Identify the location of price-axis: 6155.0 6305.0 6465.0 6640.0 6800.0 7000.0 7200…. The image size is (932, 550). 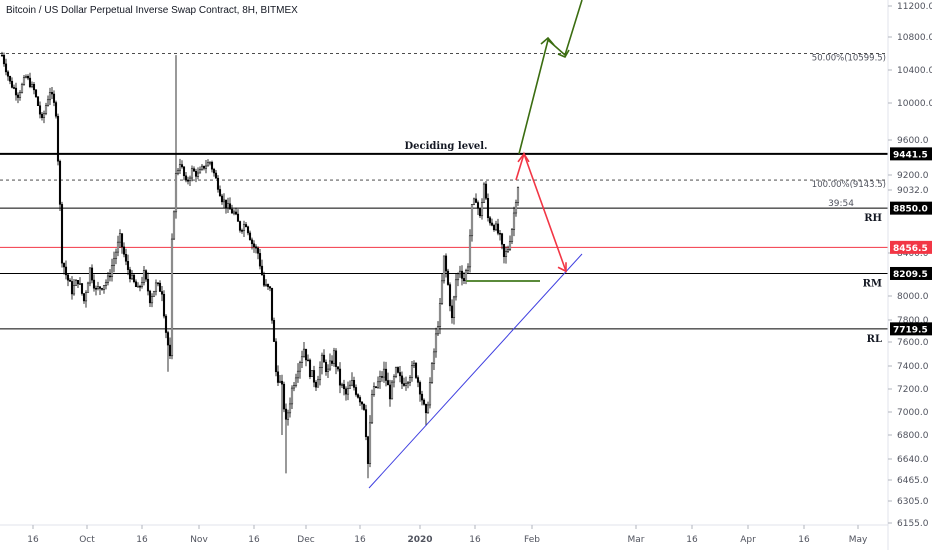
(910, 265).